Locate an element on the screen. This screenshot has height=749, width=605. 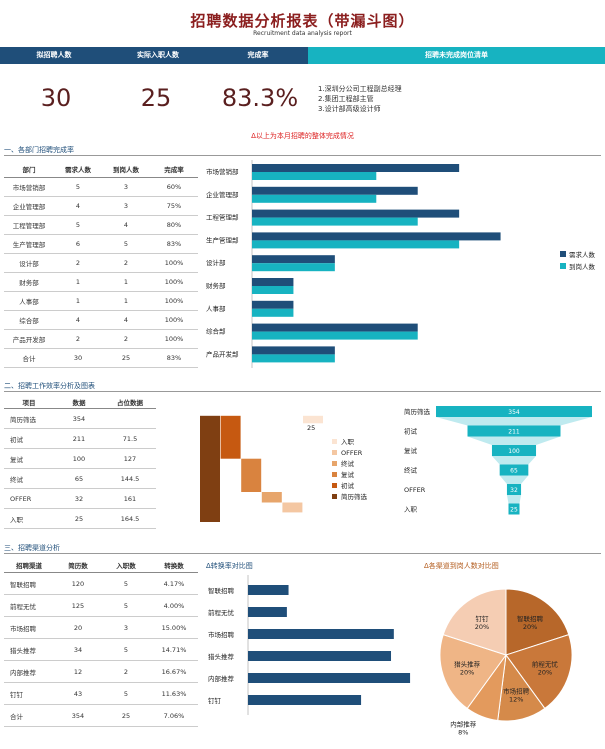
funnel-value: 354 is located at coordinates (514, 412).